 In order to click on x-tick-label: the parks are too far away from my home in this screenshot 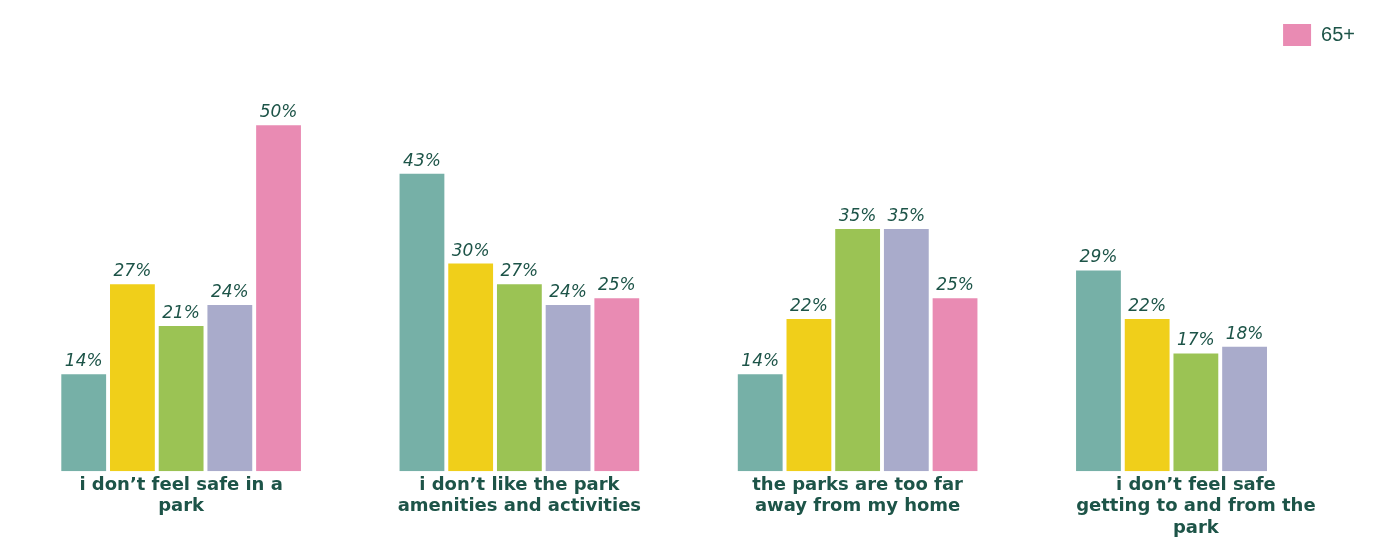, I will do `click(858, 494)`.